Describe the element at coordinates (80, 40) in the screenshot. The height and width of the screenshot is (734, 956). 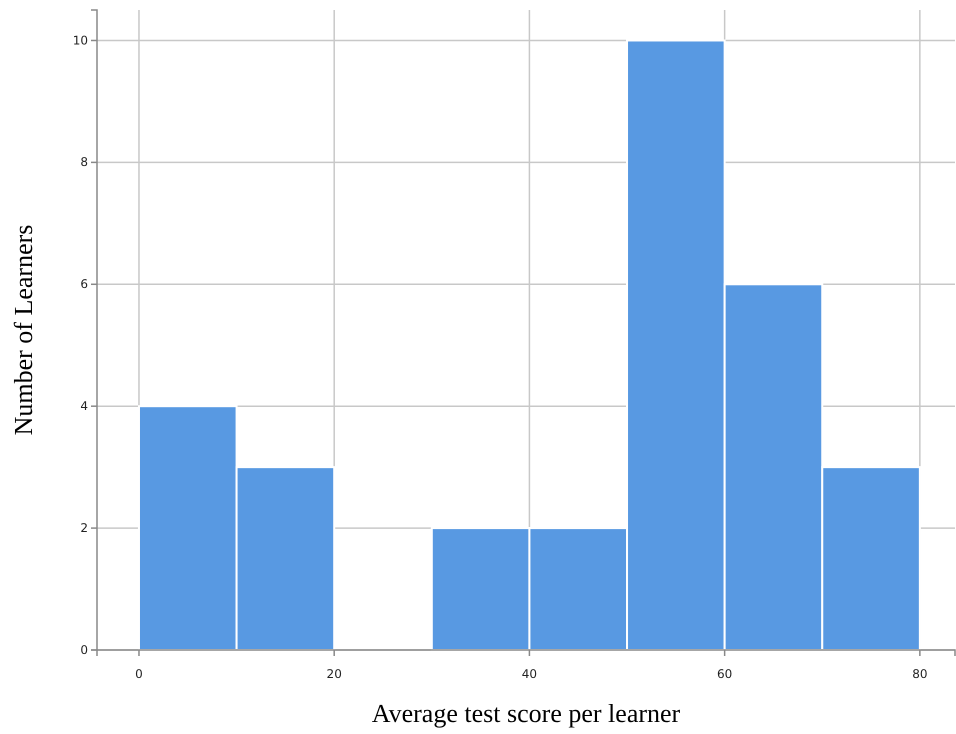
I see `y-tick-label: 10` at that location.